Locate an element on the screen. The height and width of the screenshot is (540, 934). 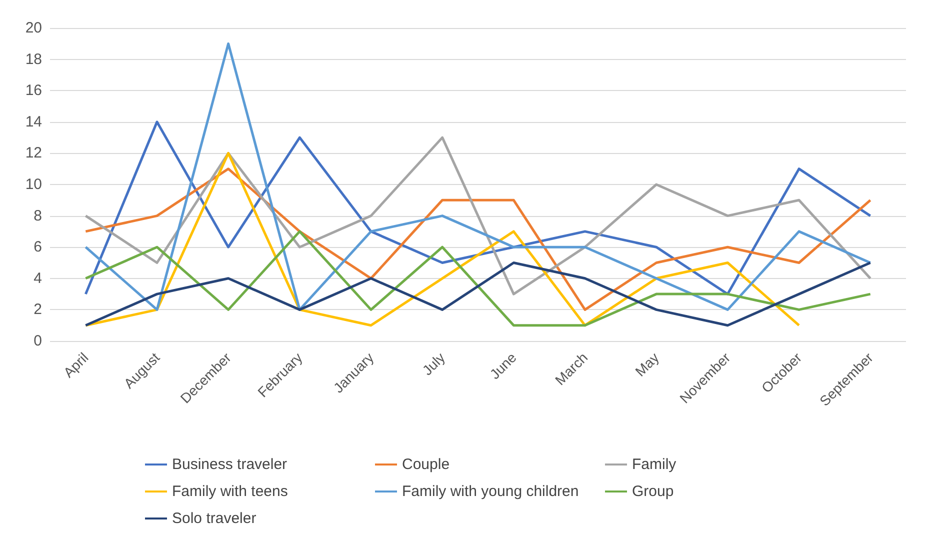
y-tick-label: 10 is located at coordinates (33, 184).